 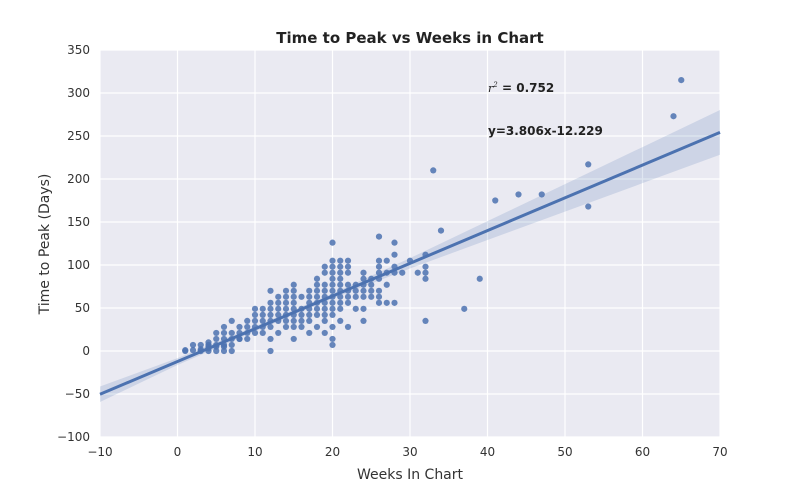 What do you see at coordinates (86, 351) in the screenshot?
I see `y-tick-label: 0` at bounding box center [86, 351].